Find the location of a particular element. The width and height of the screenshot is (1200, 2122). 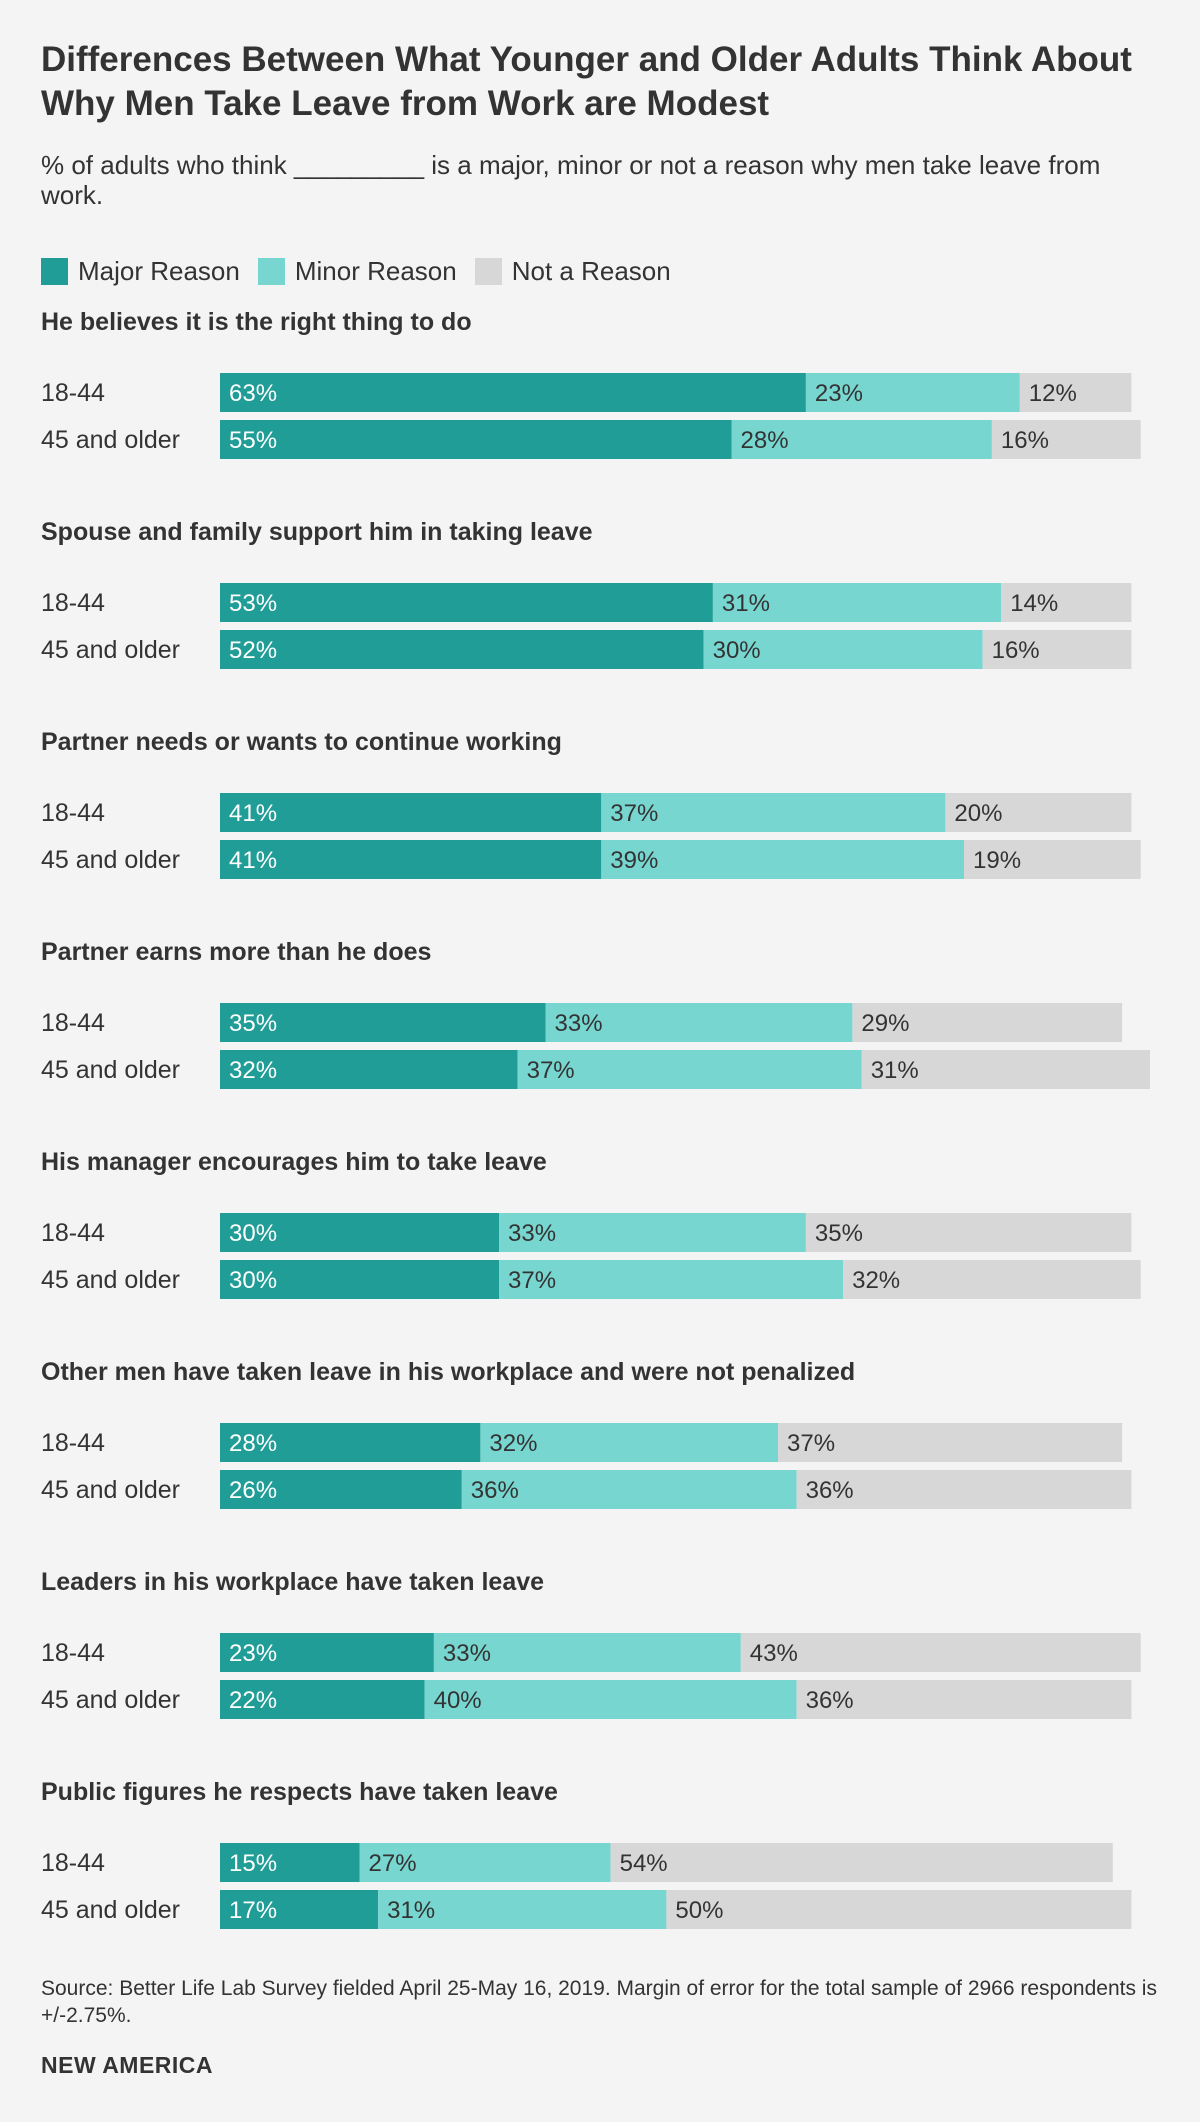

group-title-5: His manager encourages him to take leave is located at coordinates (294, 1162).